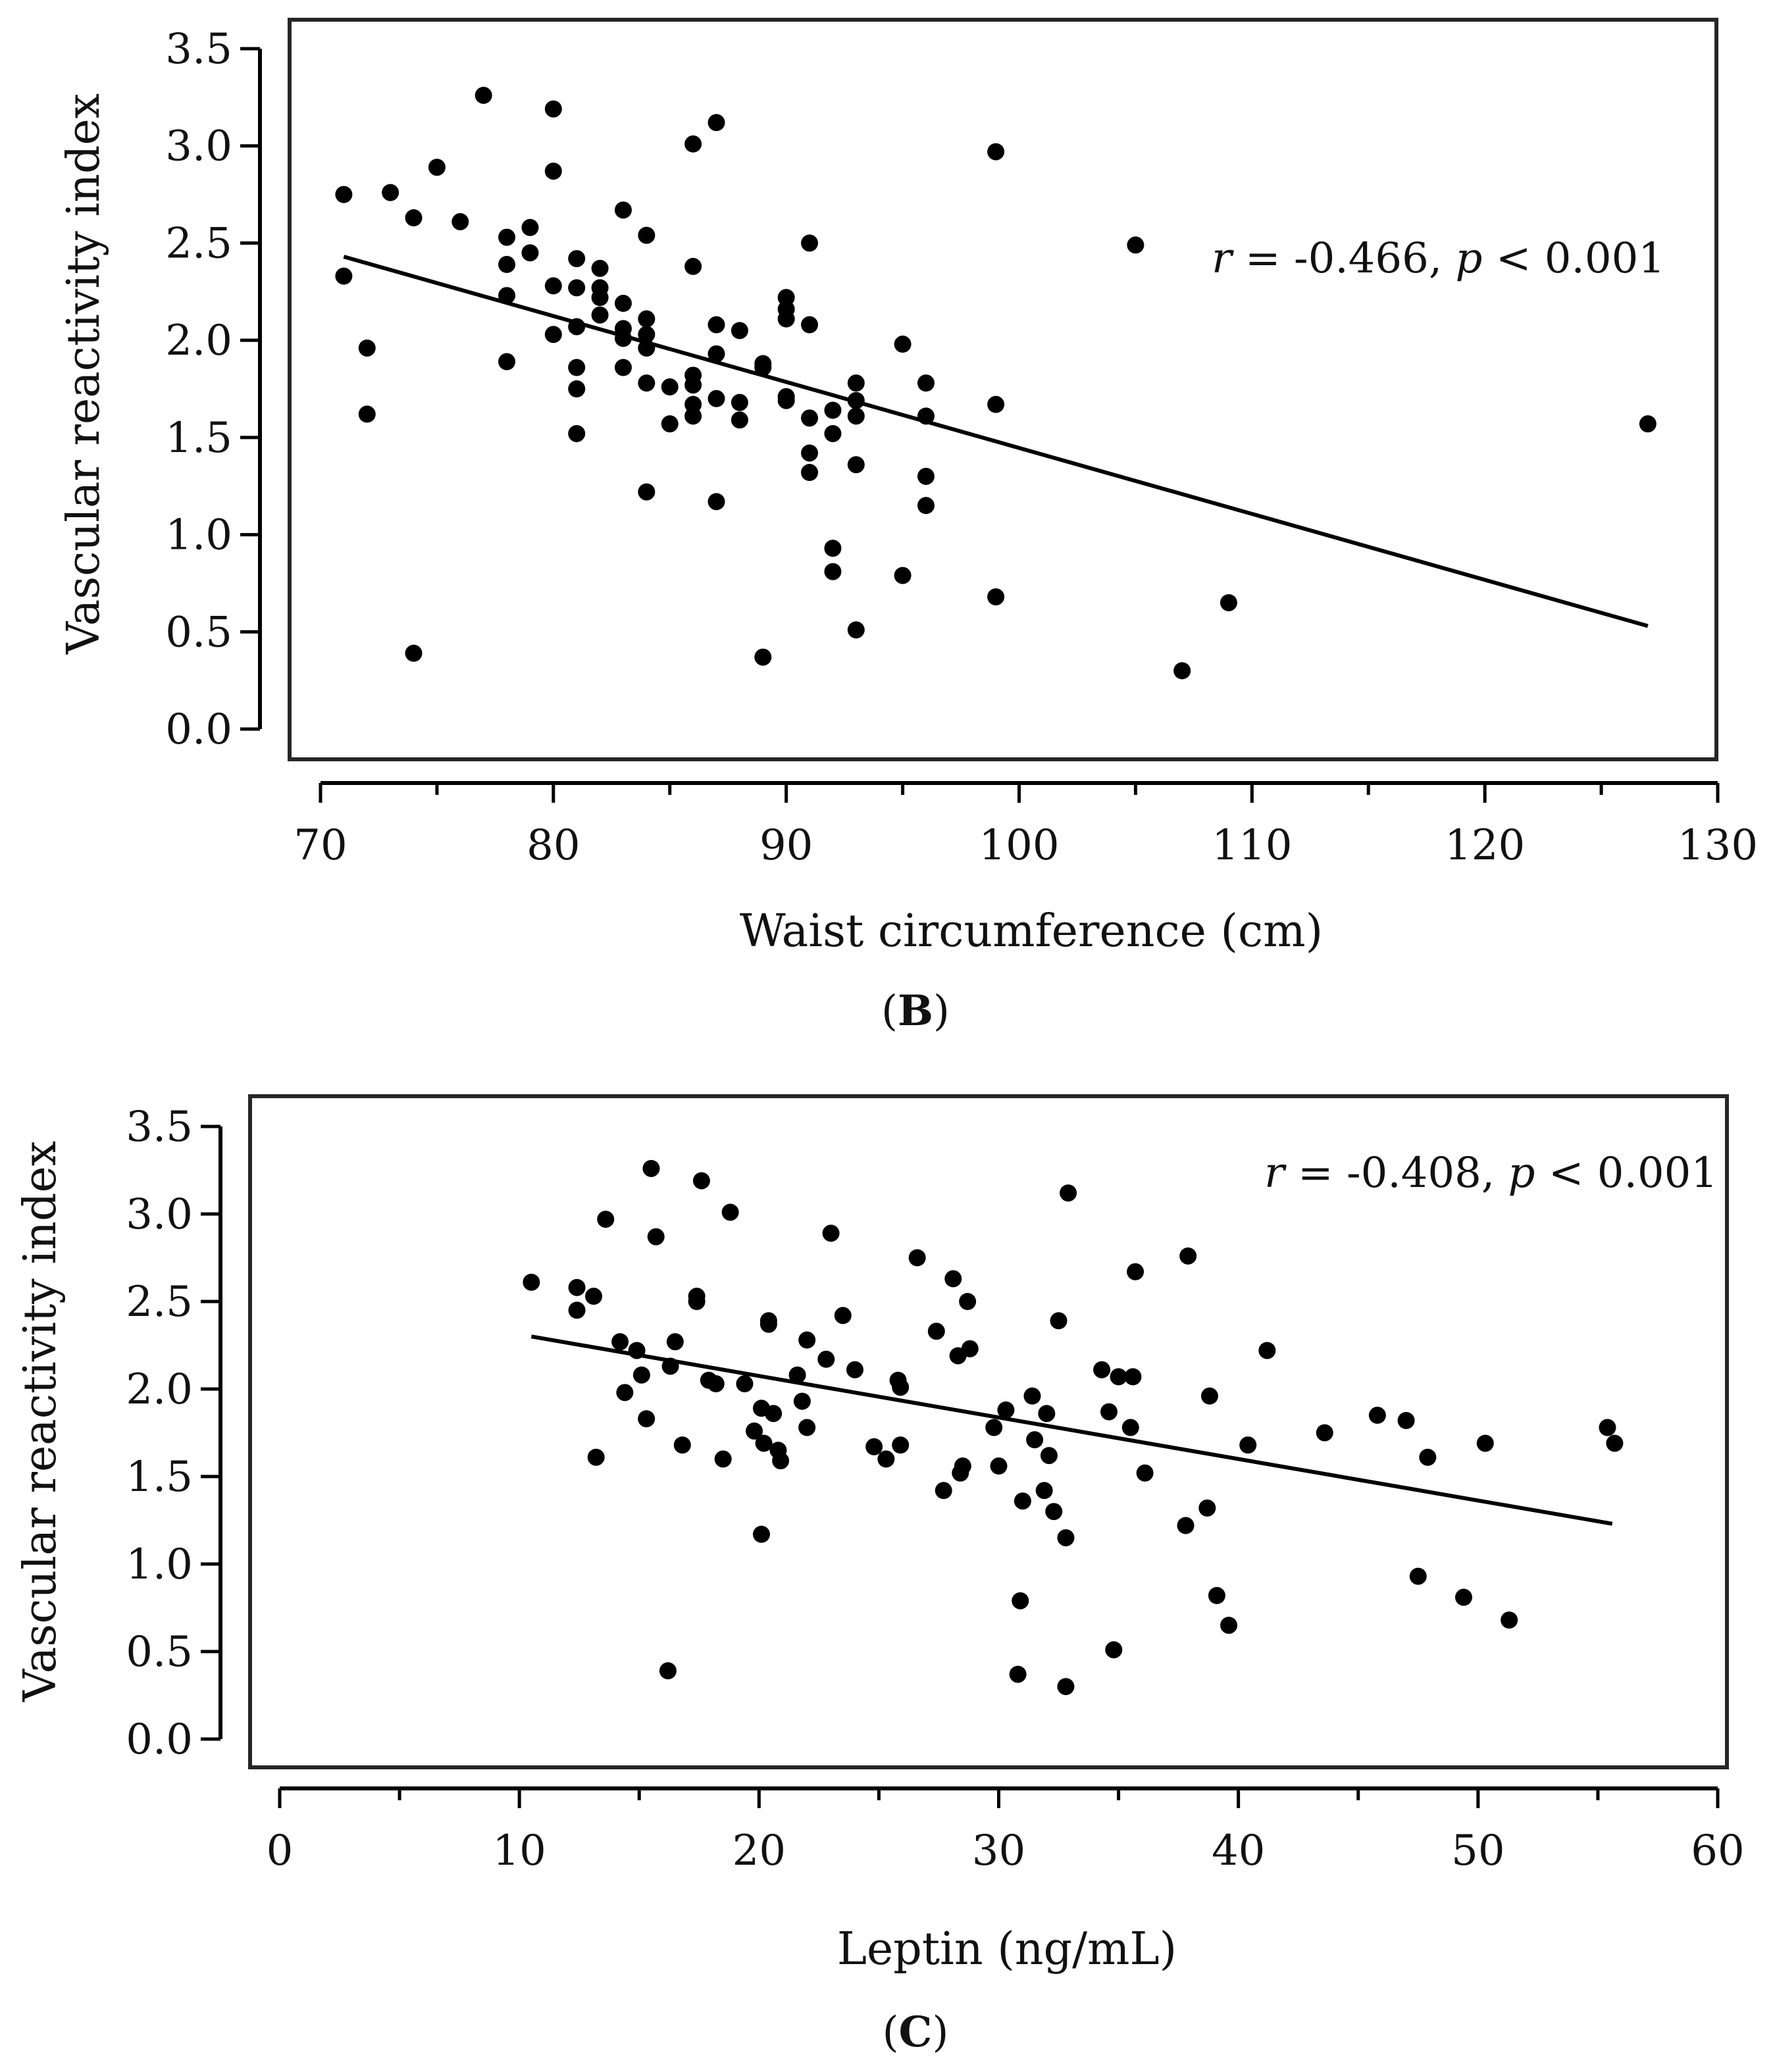  I want to click on panel-b-y-tick-label: 1.5, so click(198, 438).